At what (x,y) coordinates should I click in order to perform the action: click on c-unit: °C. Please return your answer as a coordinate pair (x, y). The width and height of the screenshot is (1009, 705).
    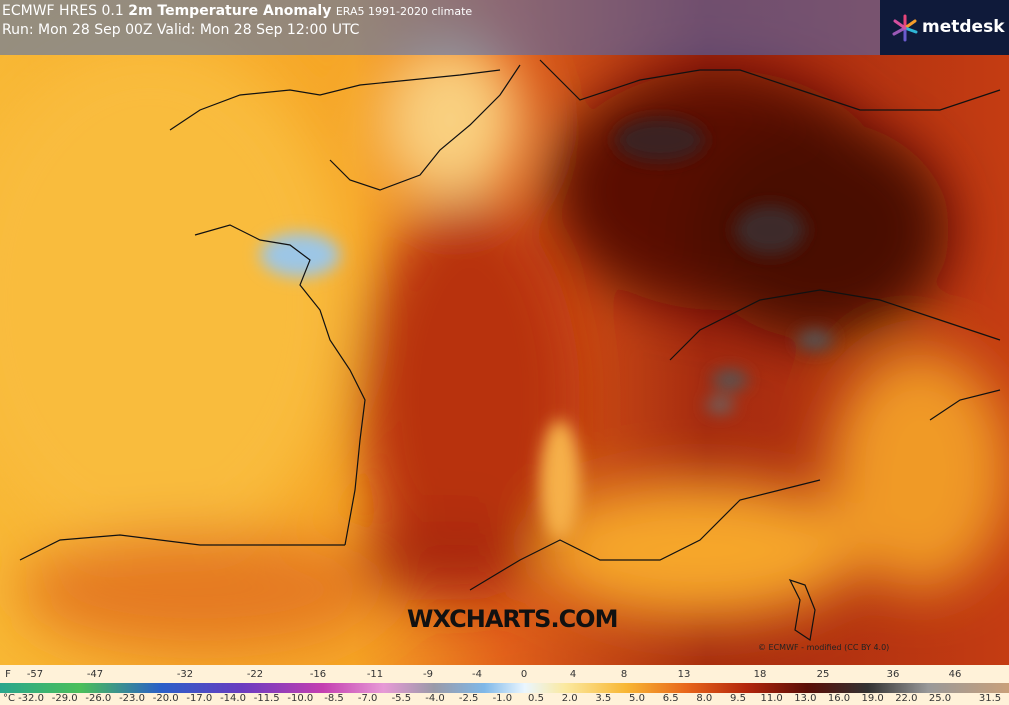
    Looking at the image, I should click on (9, 698).